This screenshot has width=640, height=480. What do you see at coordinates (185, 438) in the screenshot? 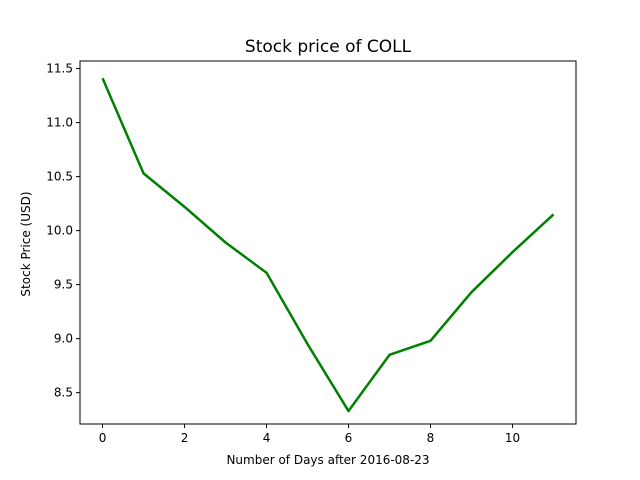
I see `x-tick-label: 2` at bounding box center [185, 438].